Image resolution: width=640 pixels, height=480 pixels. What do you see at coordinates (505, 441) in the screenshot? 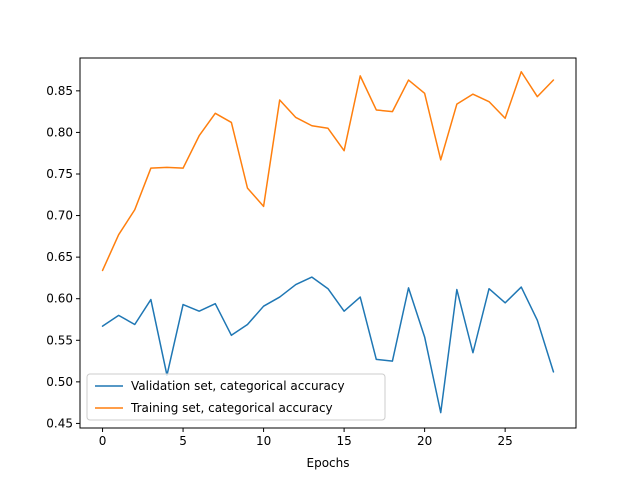
I see `x-tick-label: 25` at bounding box center [505, 441].